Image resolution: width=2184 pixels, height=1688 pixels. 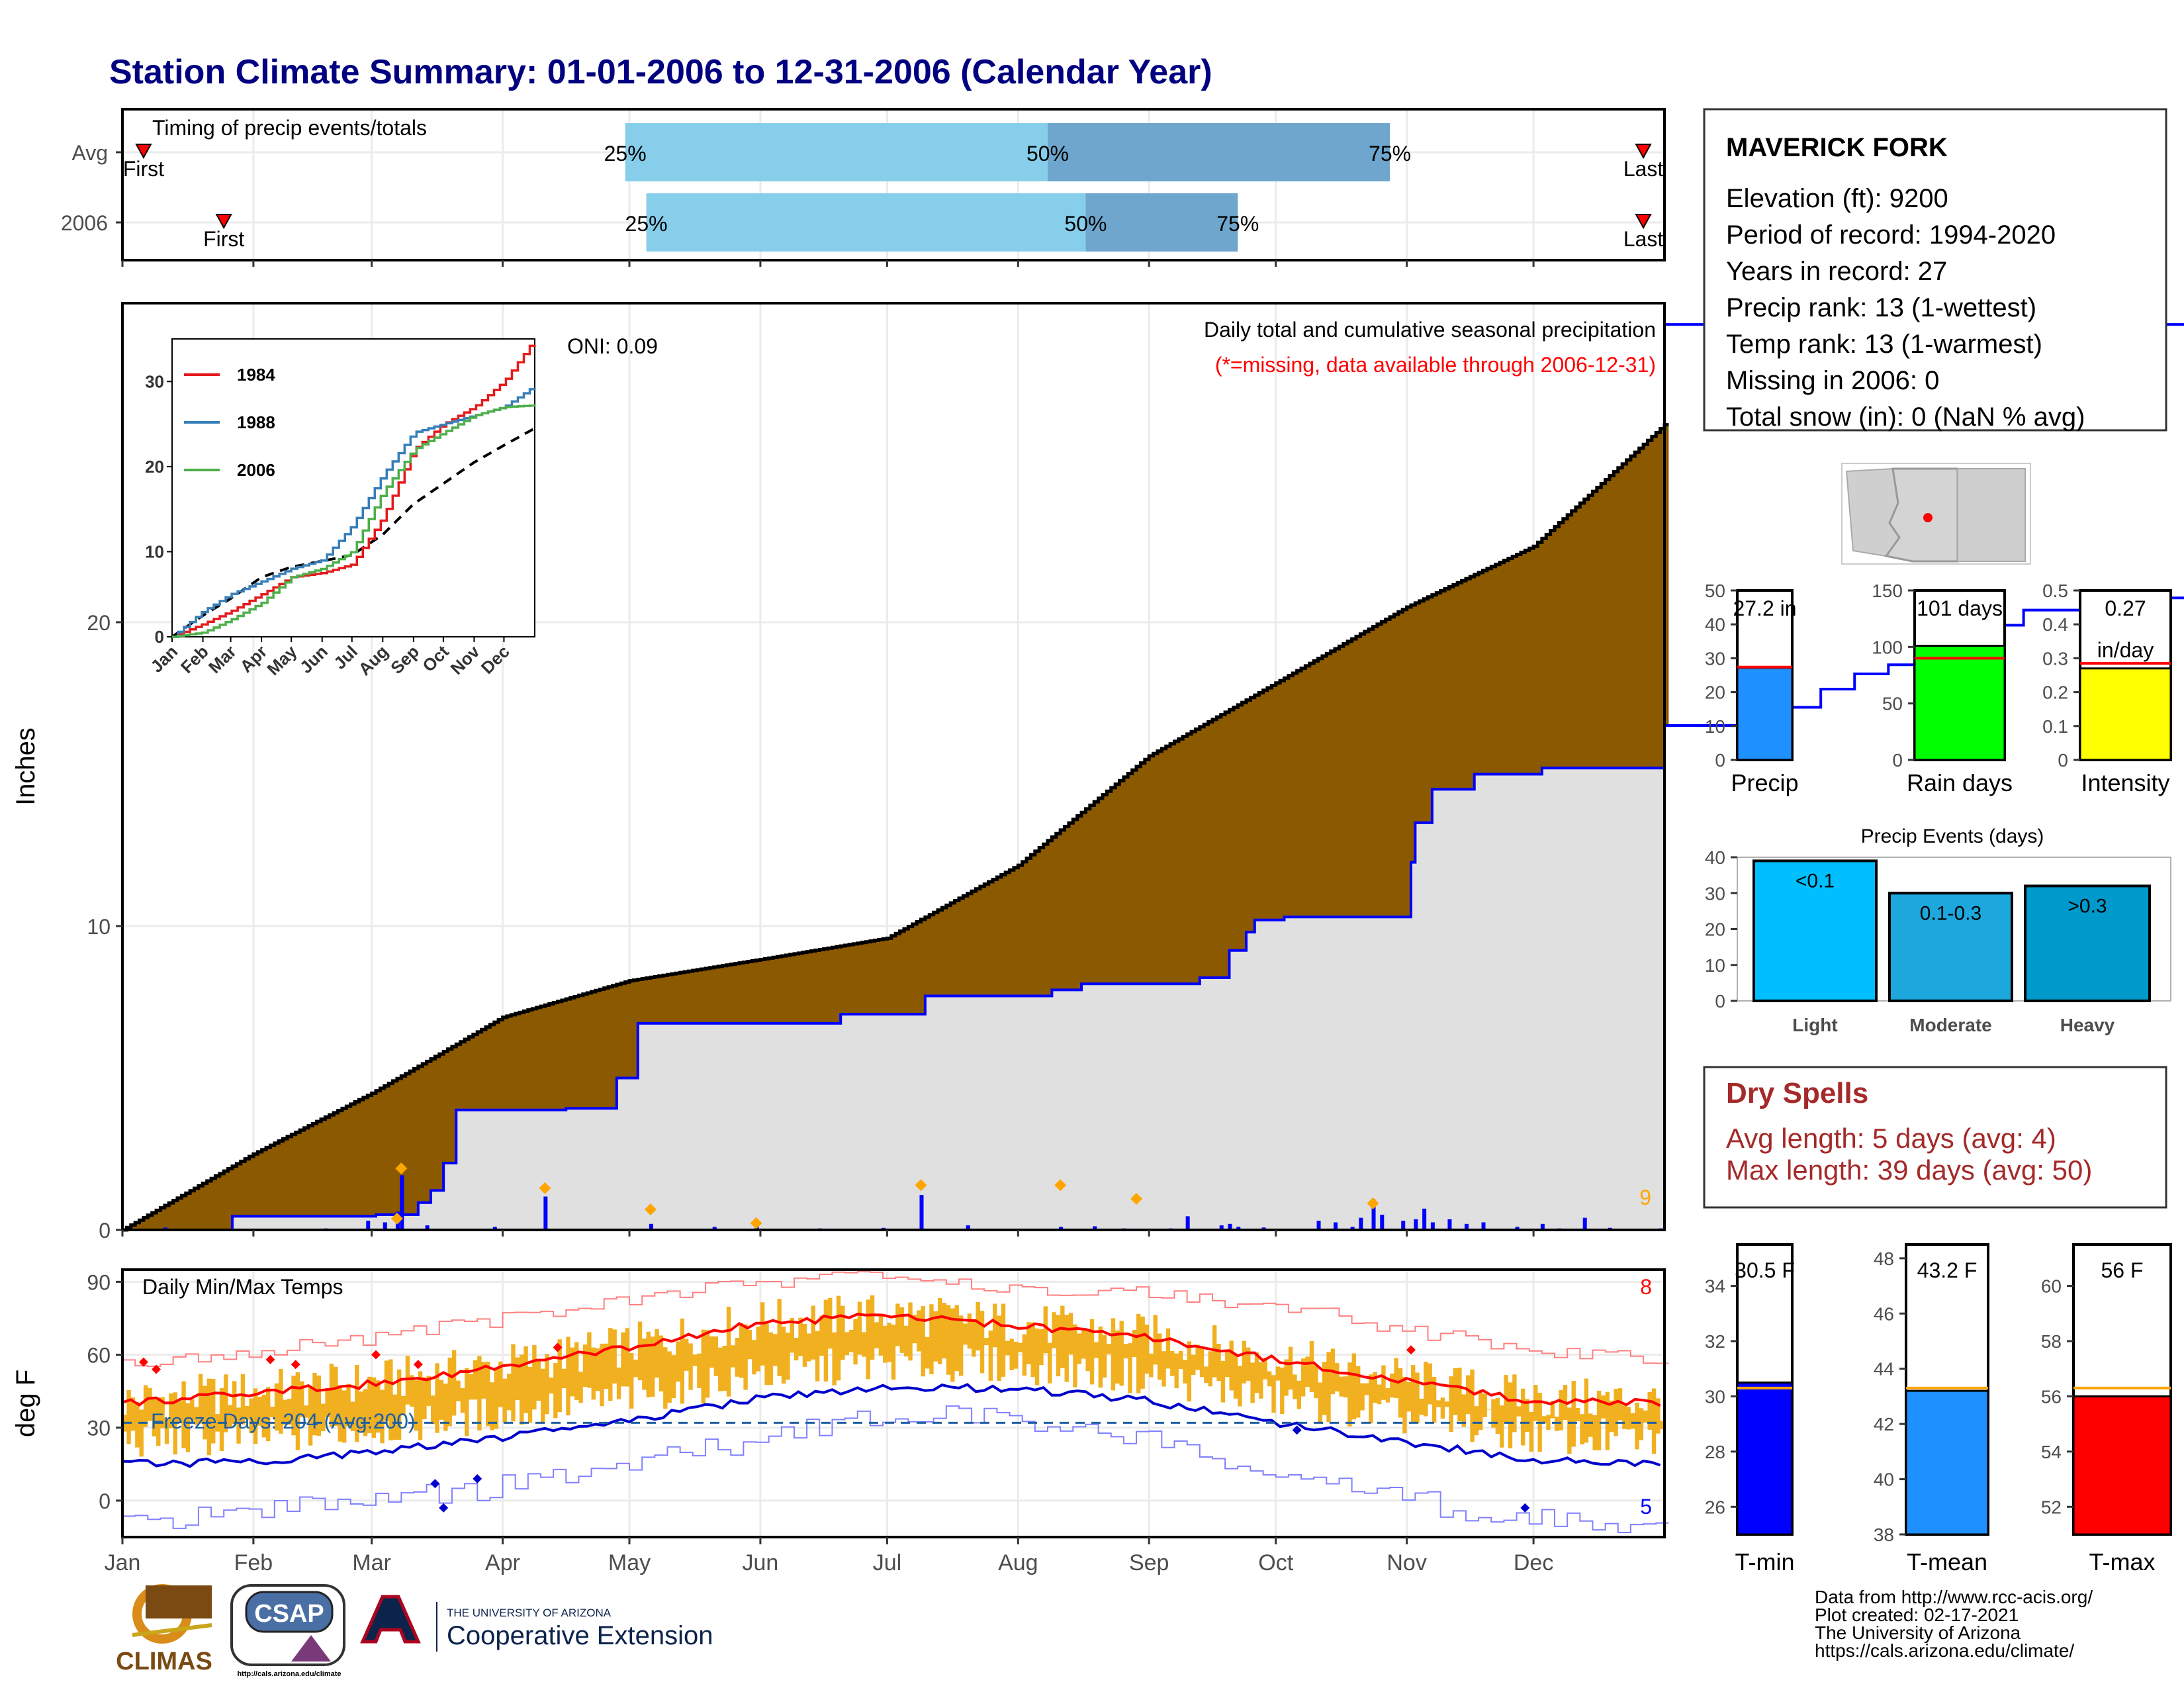 What do you see at coordinates (172, 1630) in the screenshot?
I see `climas-logo-stroke` at bounding box center [172, 1630].